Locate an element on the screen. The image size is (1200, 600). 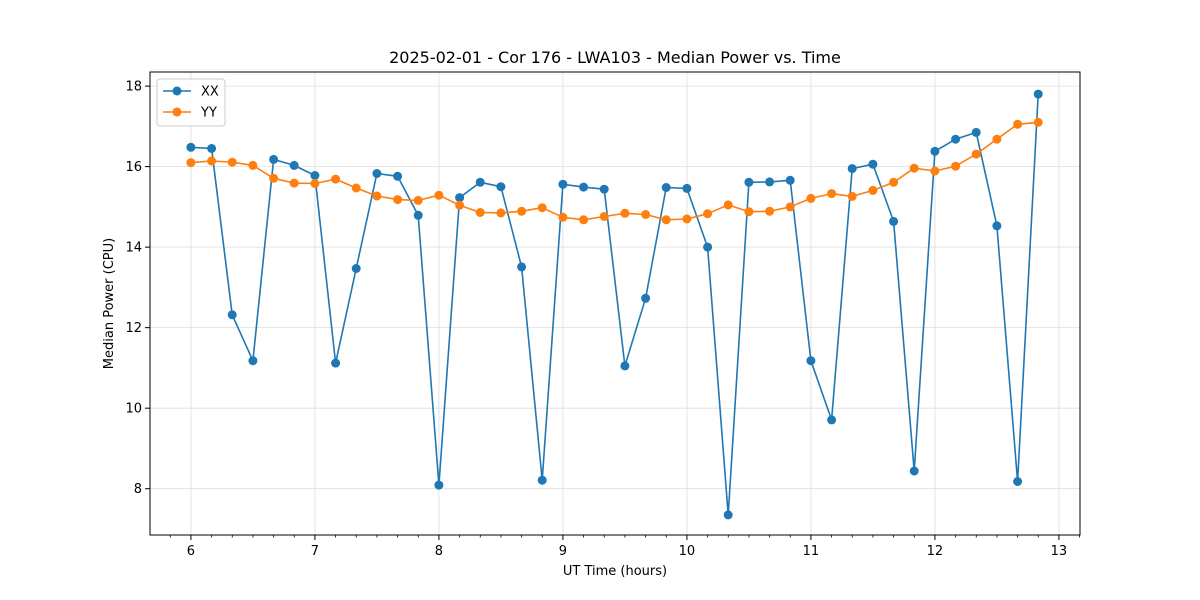
x-axis-label: UT Time (hours) is located at coordinates (615, 571).